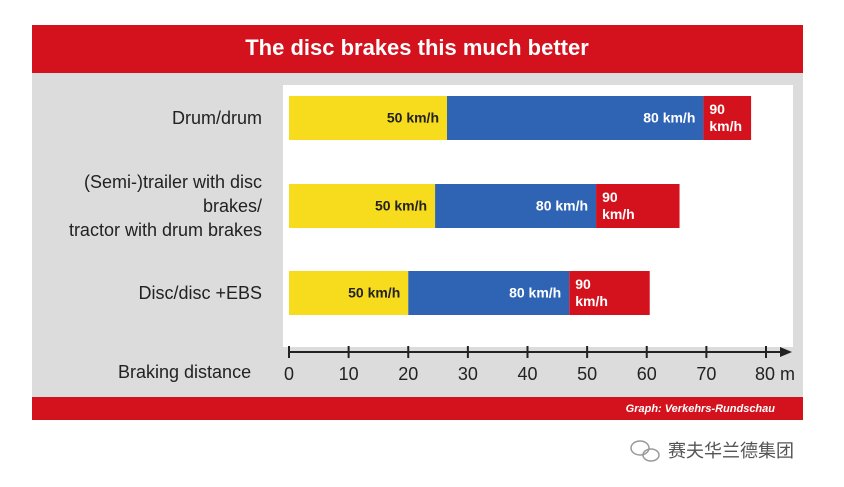  What do you see at coordinates (289, 374) in the screenshot?
I see `x-tick-label: 0` at bounding box center [289, 374].